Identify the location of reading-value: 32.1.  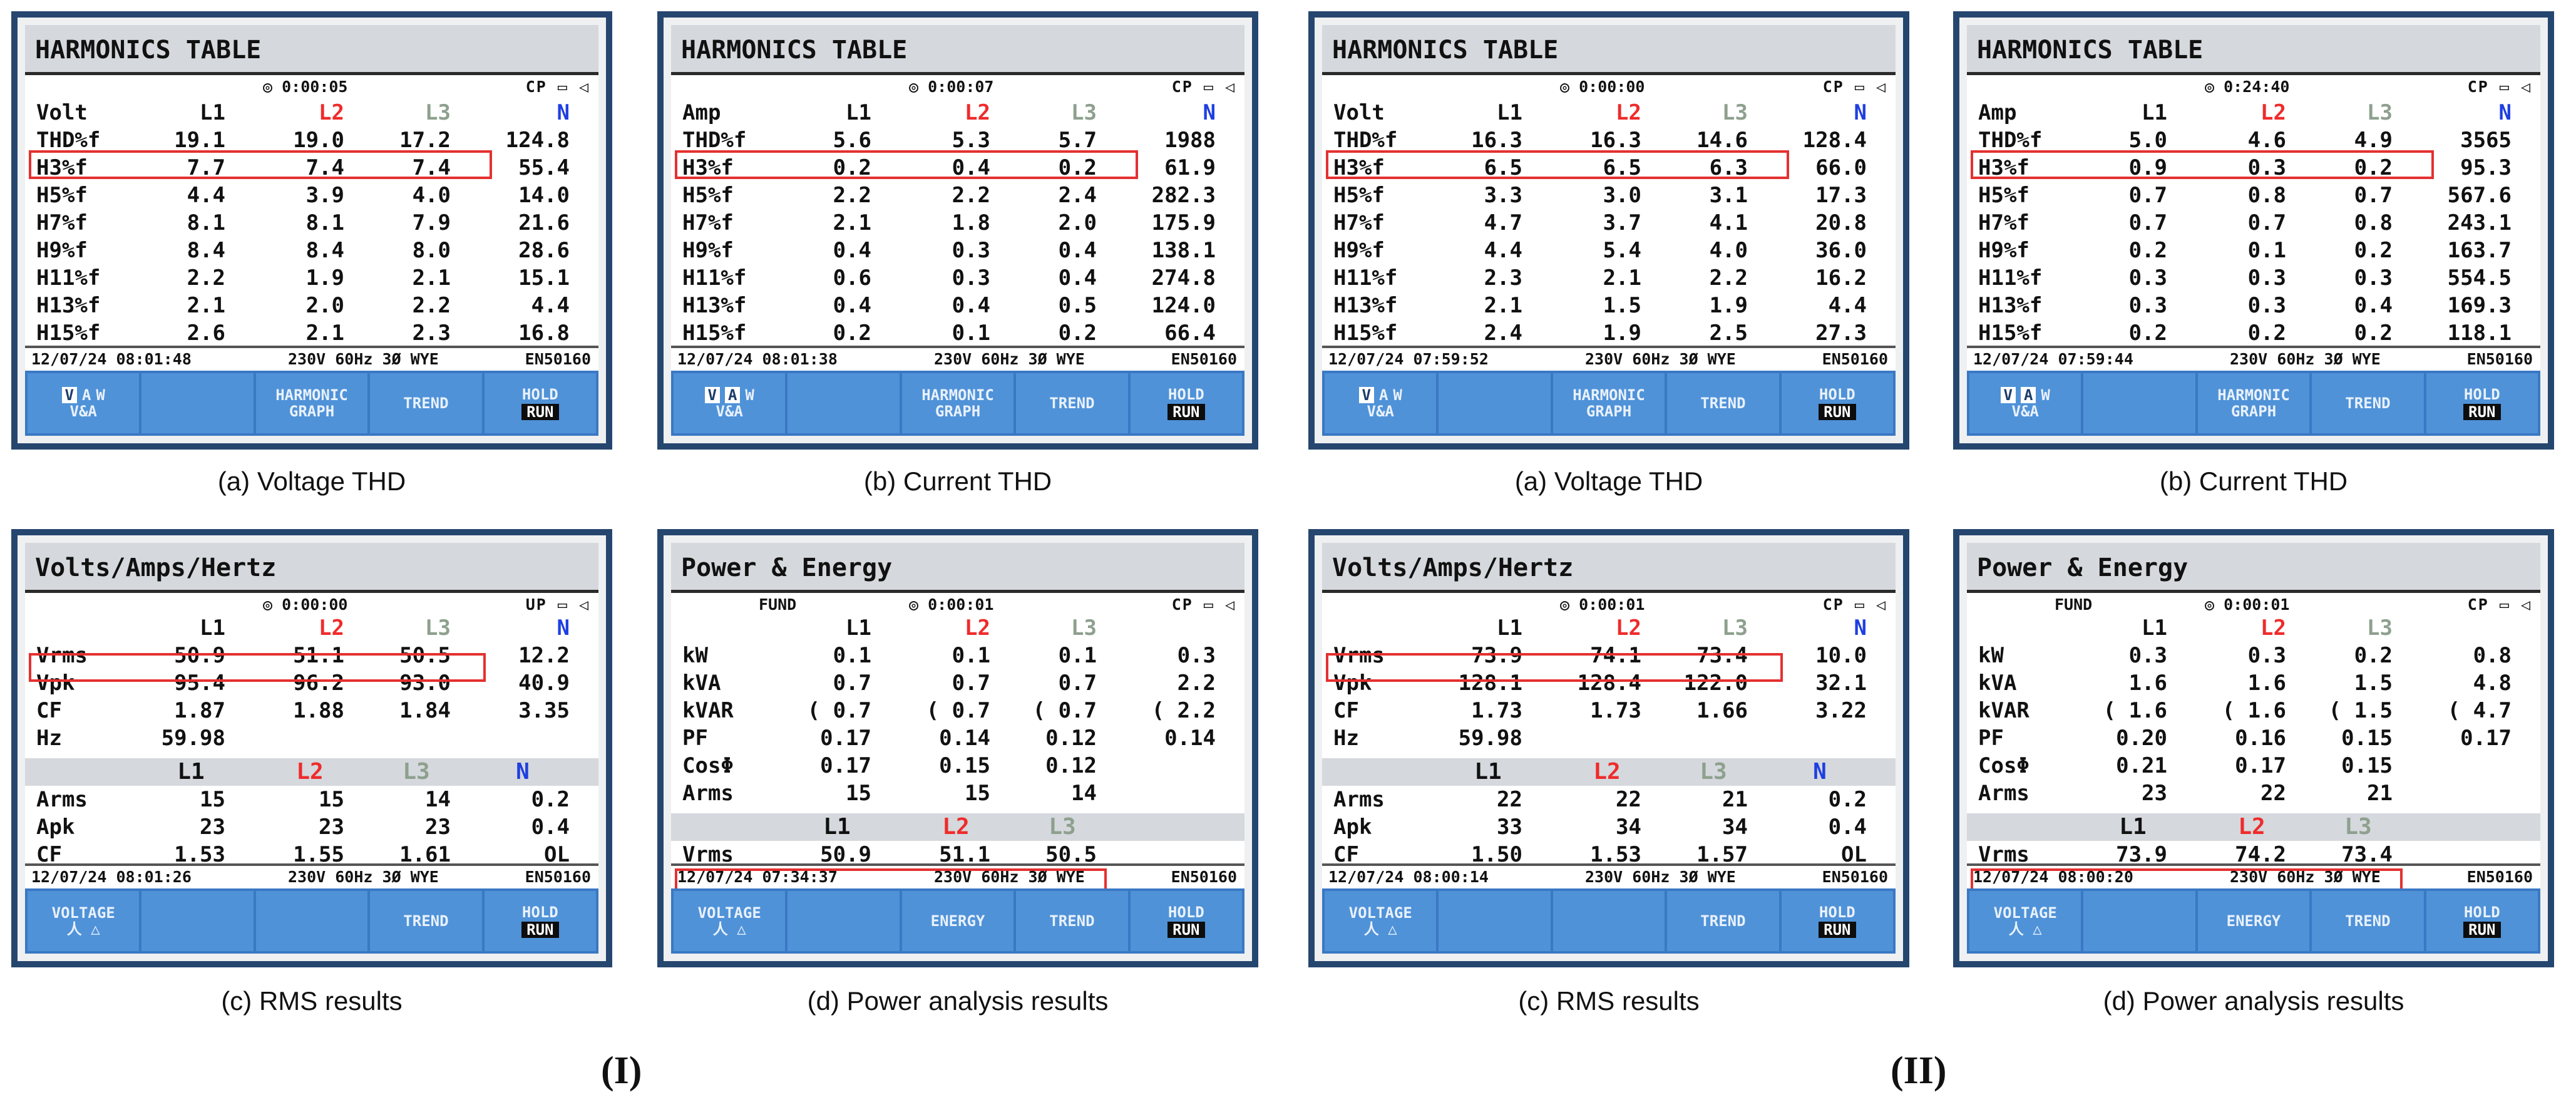
(1841, 684).